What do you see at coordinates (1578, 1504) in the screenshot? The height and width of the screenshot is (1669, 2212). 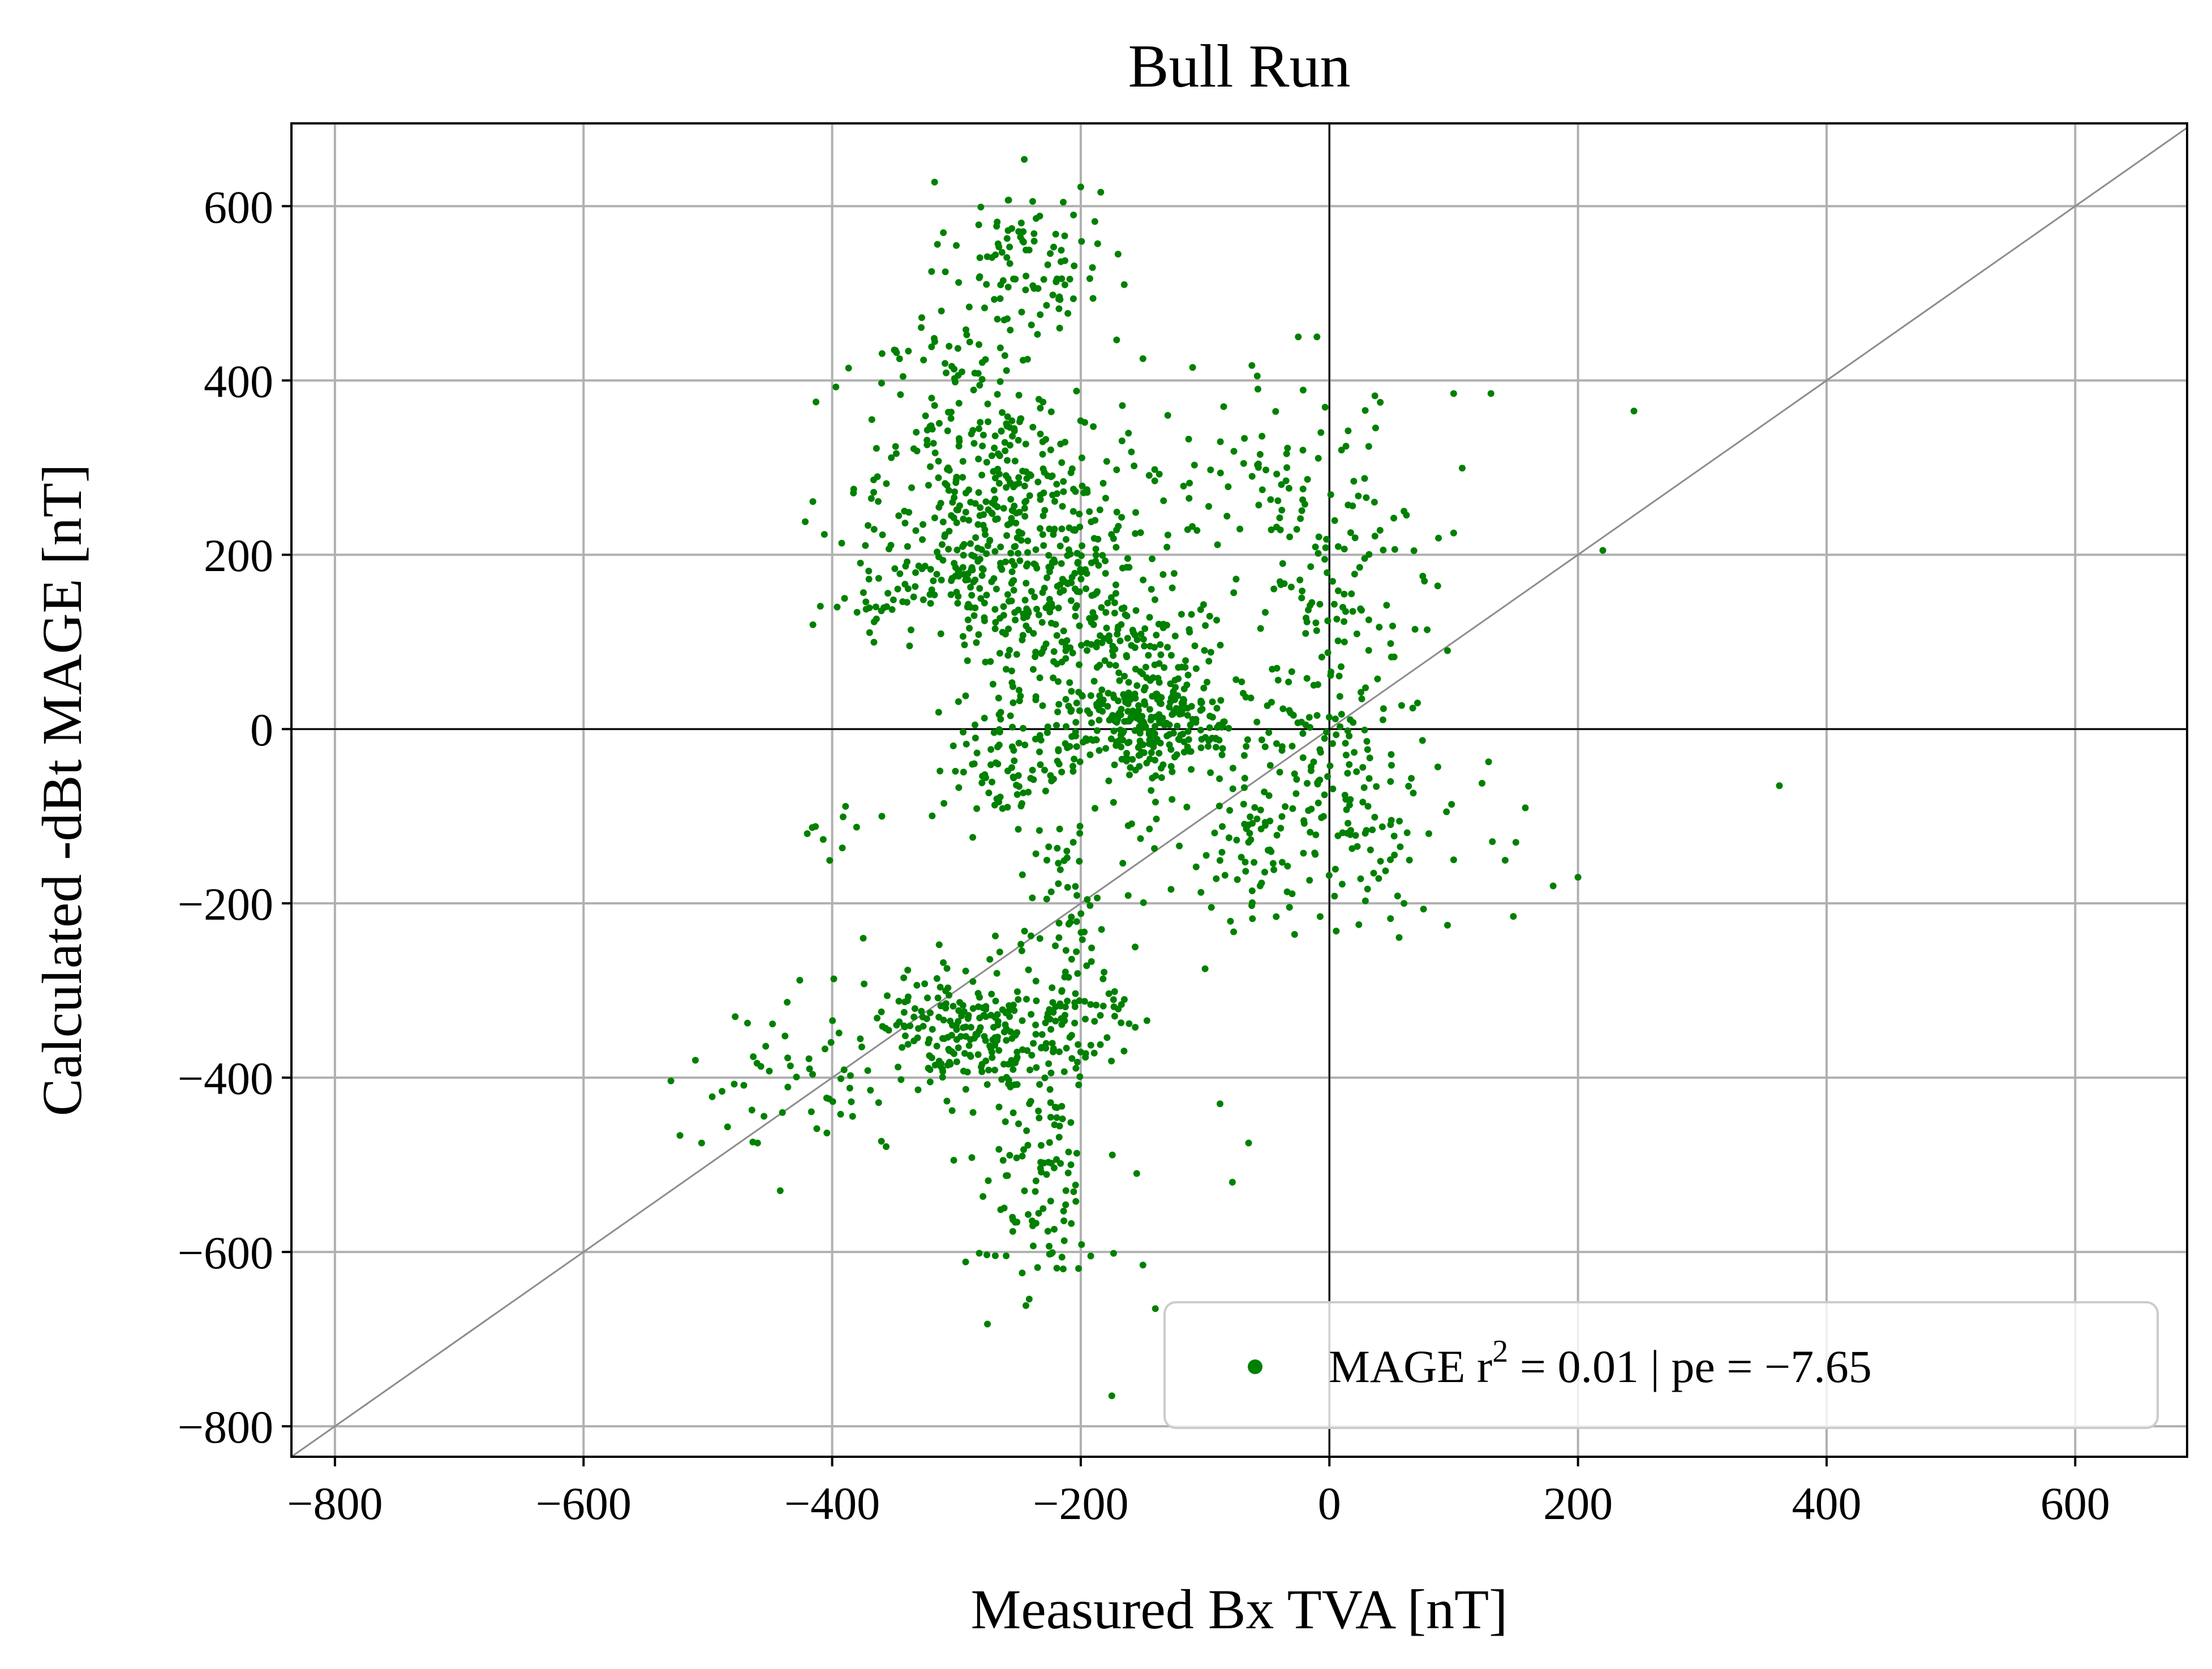 I see `x-tick-label: 200` at bounding box center [1578, 1504].